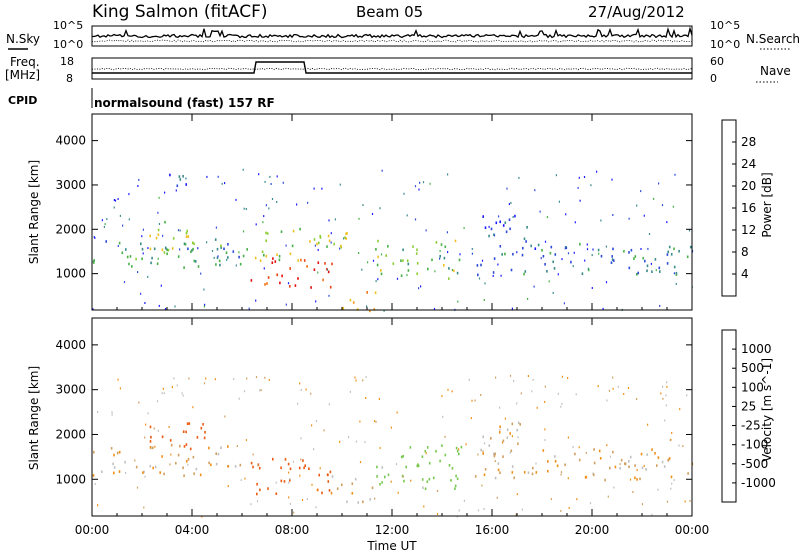  What do you see at coordinates (70, 345) in the screenshot?
I see `ytick-label: 4000` at bounding box center [70, 345].